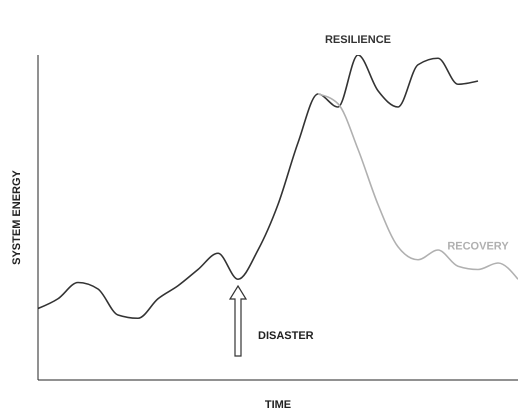  What do you see at coordinates (358, 40) in the screenshot?
I see `series-label: RESILIENCE` at bounding box center [358, 40].